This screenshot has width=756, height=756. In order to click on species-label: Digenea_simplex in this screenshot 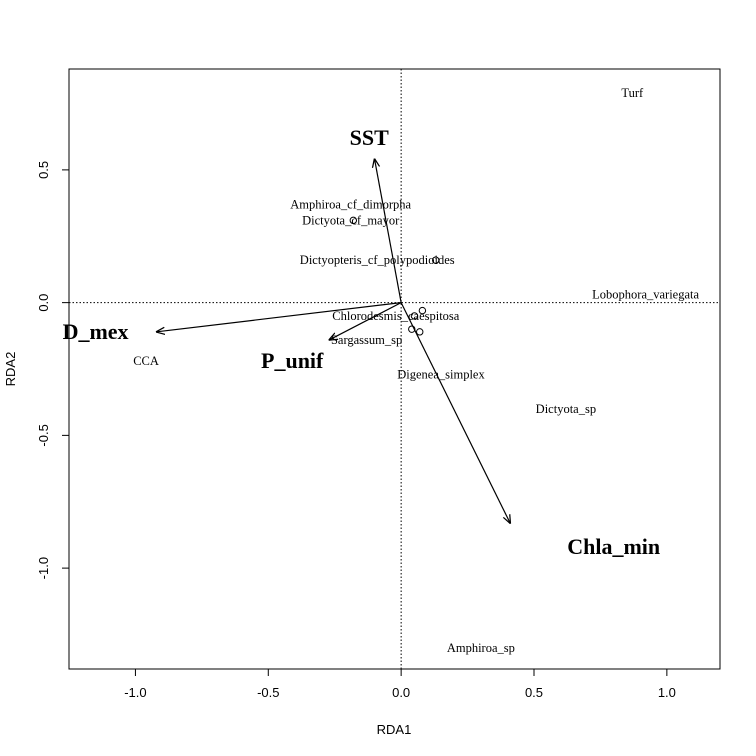, I will do `click(441, 374)`.